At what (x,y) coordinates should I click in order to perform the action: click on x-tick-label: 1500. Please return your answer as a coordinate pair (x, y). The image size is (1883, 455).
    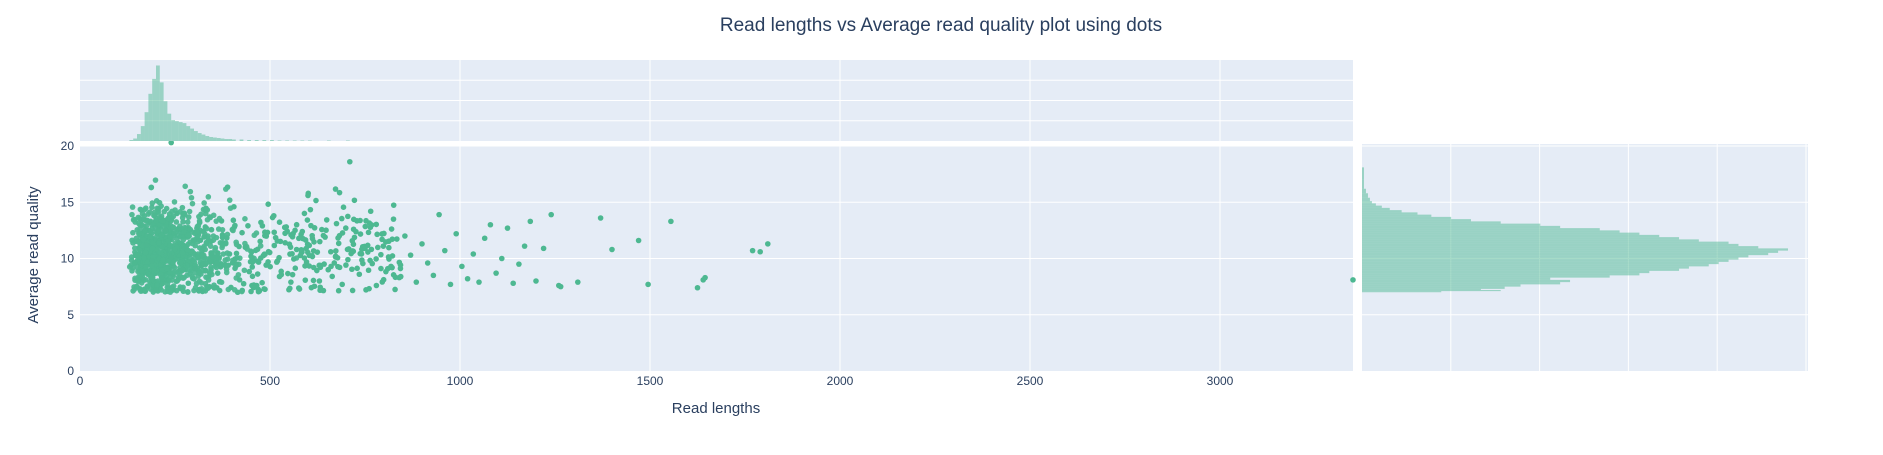
    Looking at the image, I should click on (650, 381).